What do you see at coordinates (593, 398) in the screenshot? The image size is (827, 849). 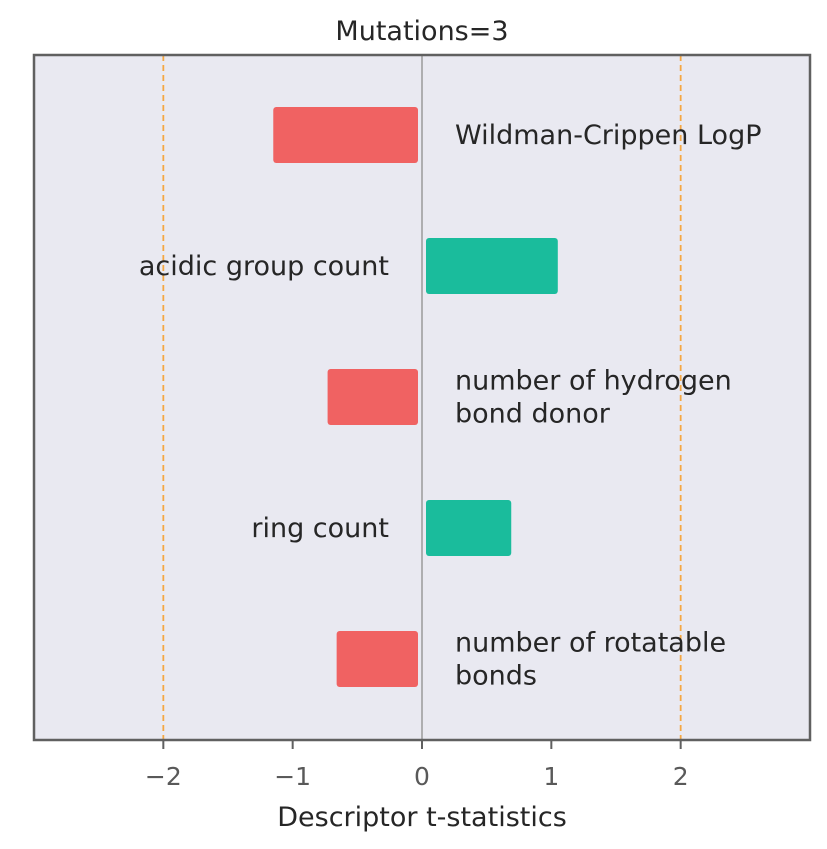 I see `bar-label: number of hydrogen bond donor` at bounding box center [593, 398].